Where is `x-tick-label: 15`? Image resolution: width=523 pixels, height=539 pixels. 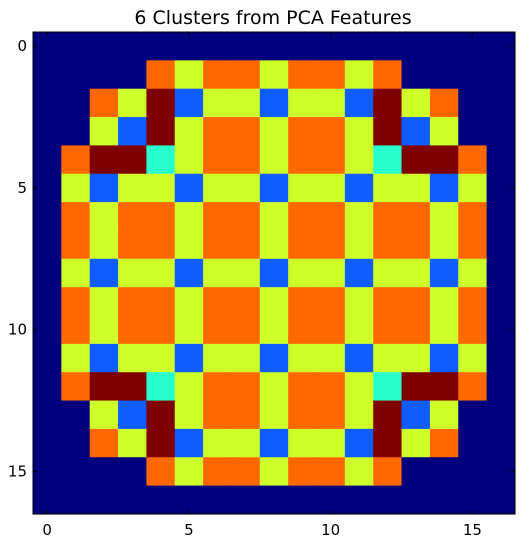
x-tick-label: 15 is located at coordinates (472, 530).